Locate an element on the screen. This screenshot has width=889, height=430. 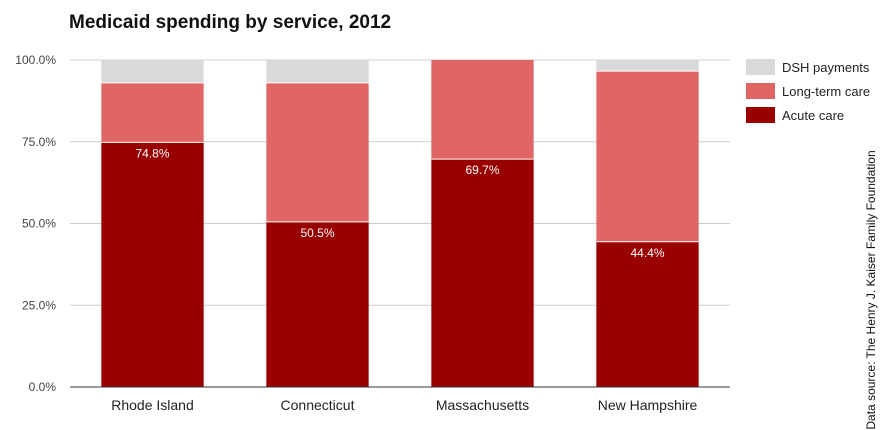
legend-item-acute: Acute care is located at coordinates (808, 115).